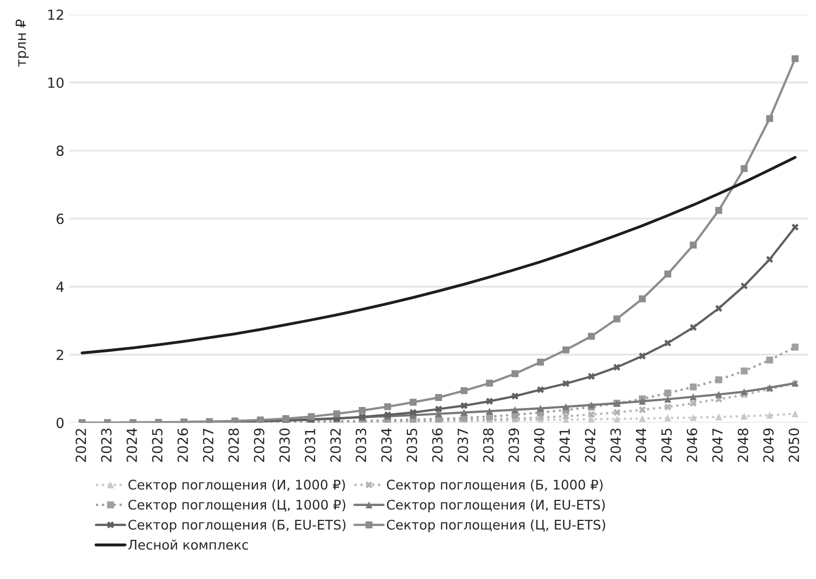 The image size is (816, 579). What do you see at coordinates (496, 526) in the screenshot?
I see `legend-label: Сектор поглощения (Ц, EU-ETS)` at bounding box center [496, 526].